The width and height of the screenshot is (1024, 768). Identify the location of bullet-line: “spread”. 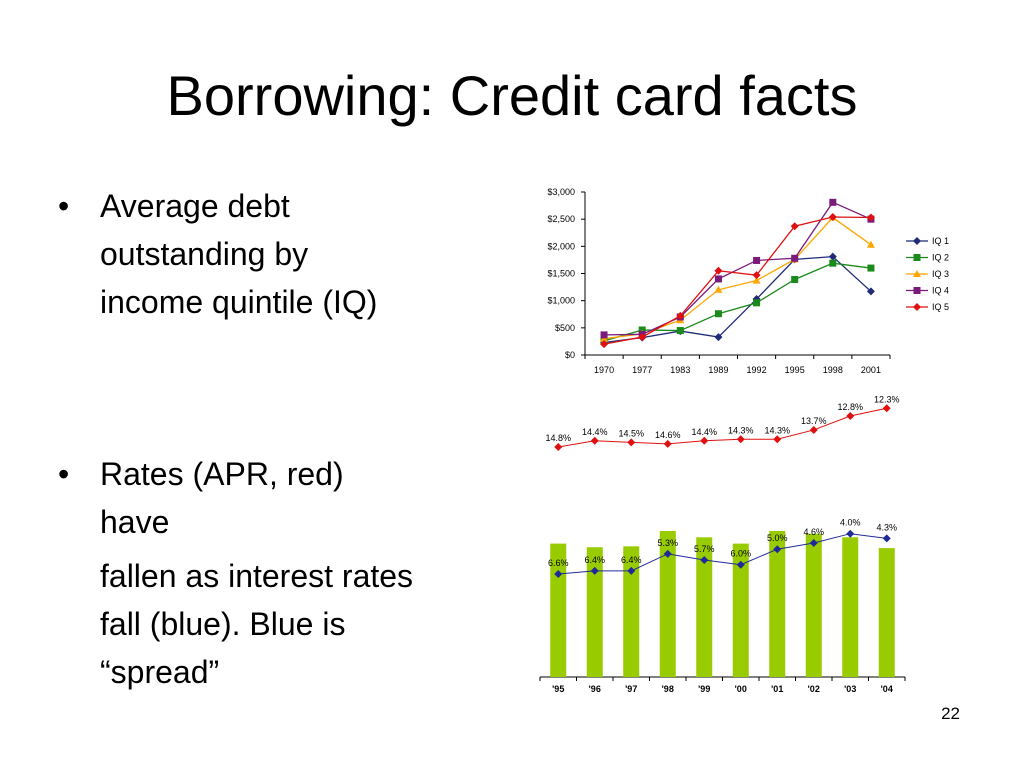
(160, 672).